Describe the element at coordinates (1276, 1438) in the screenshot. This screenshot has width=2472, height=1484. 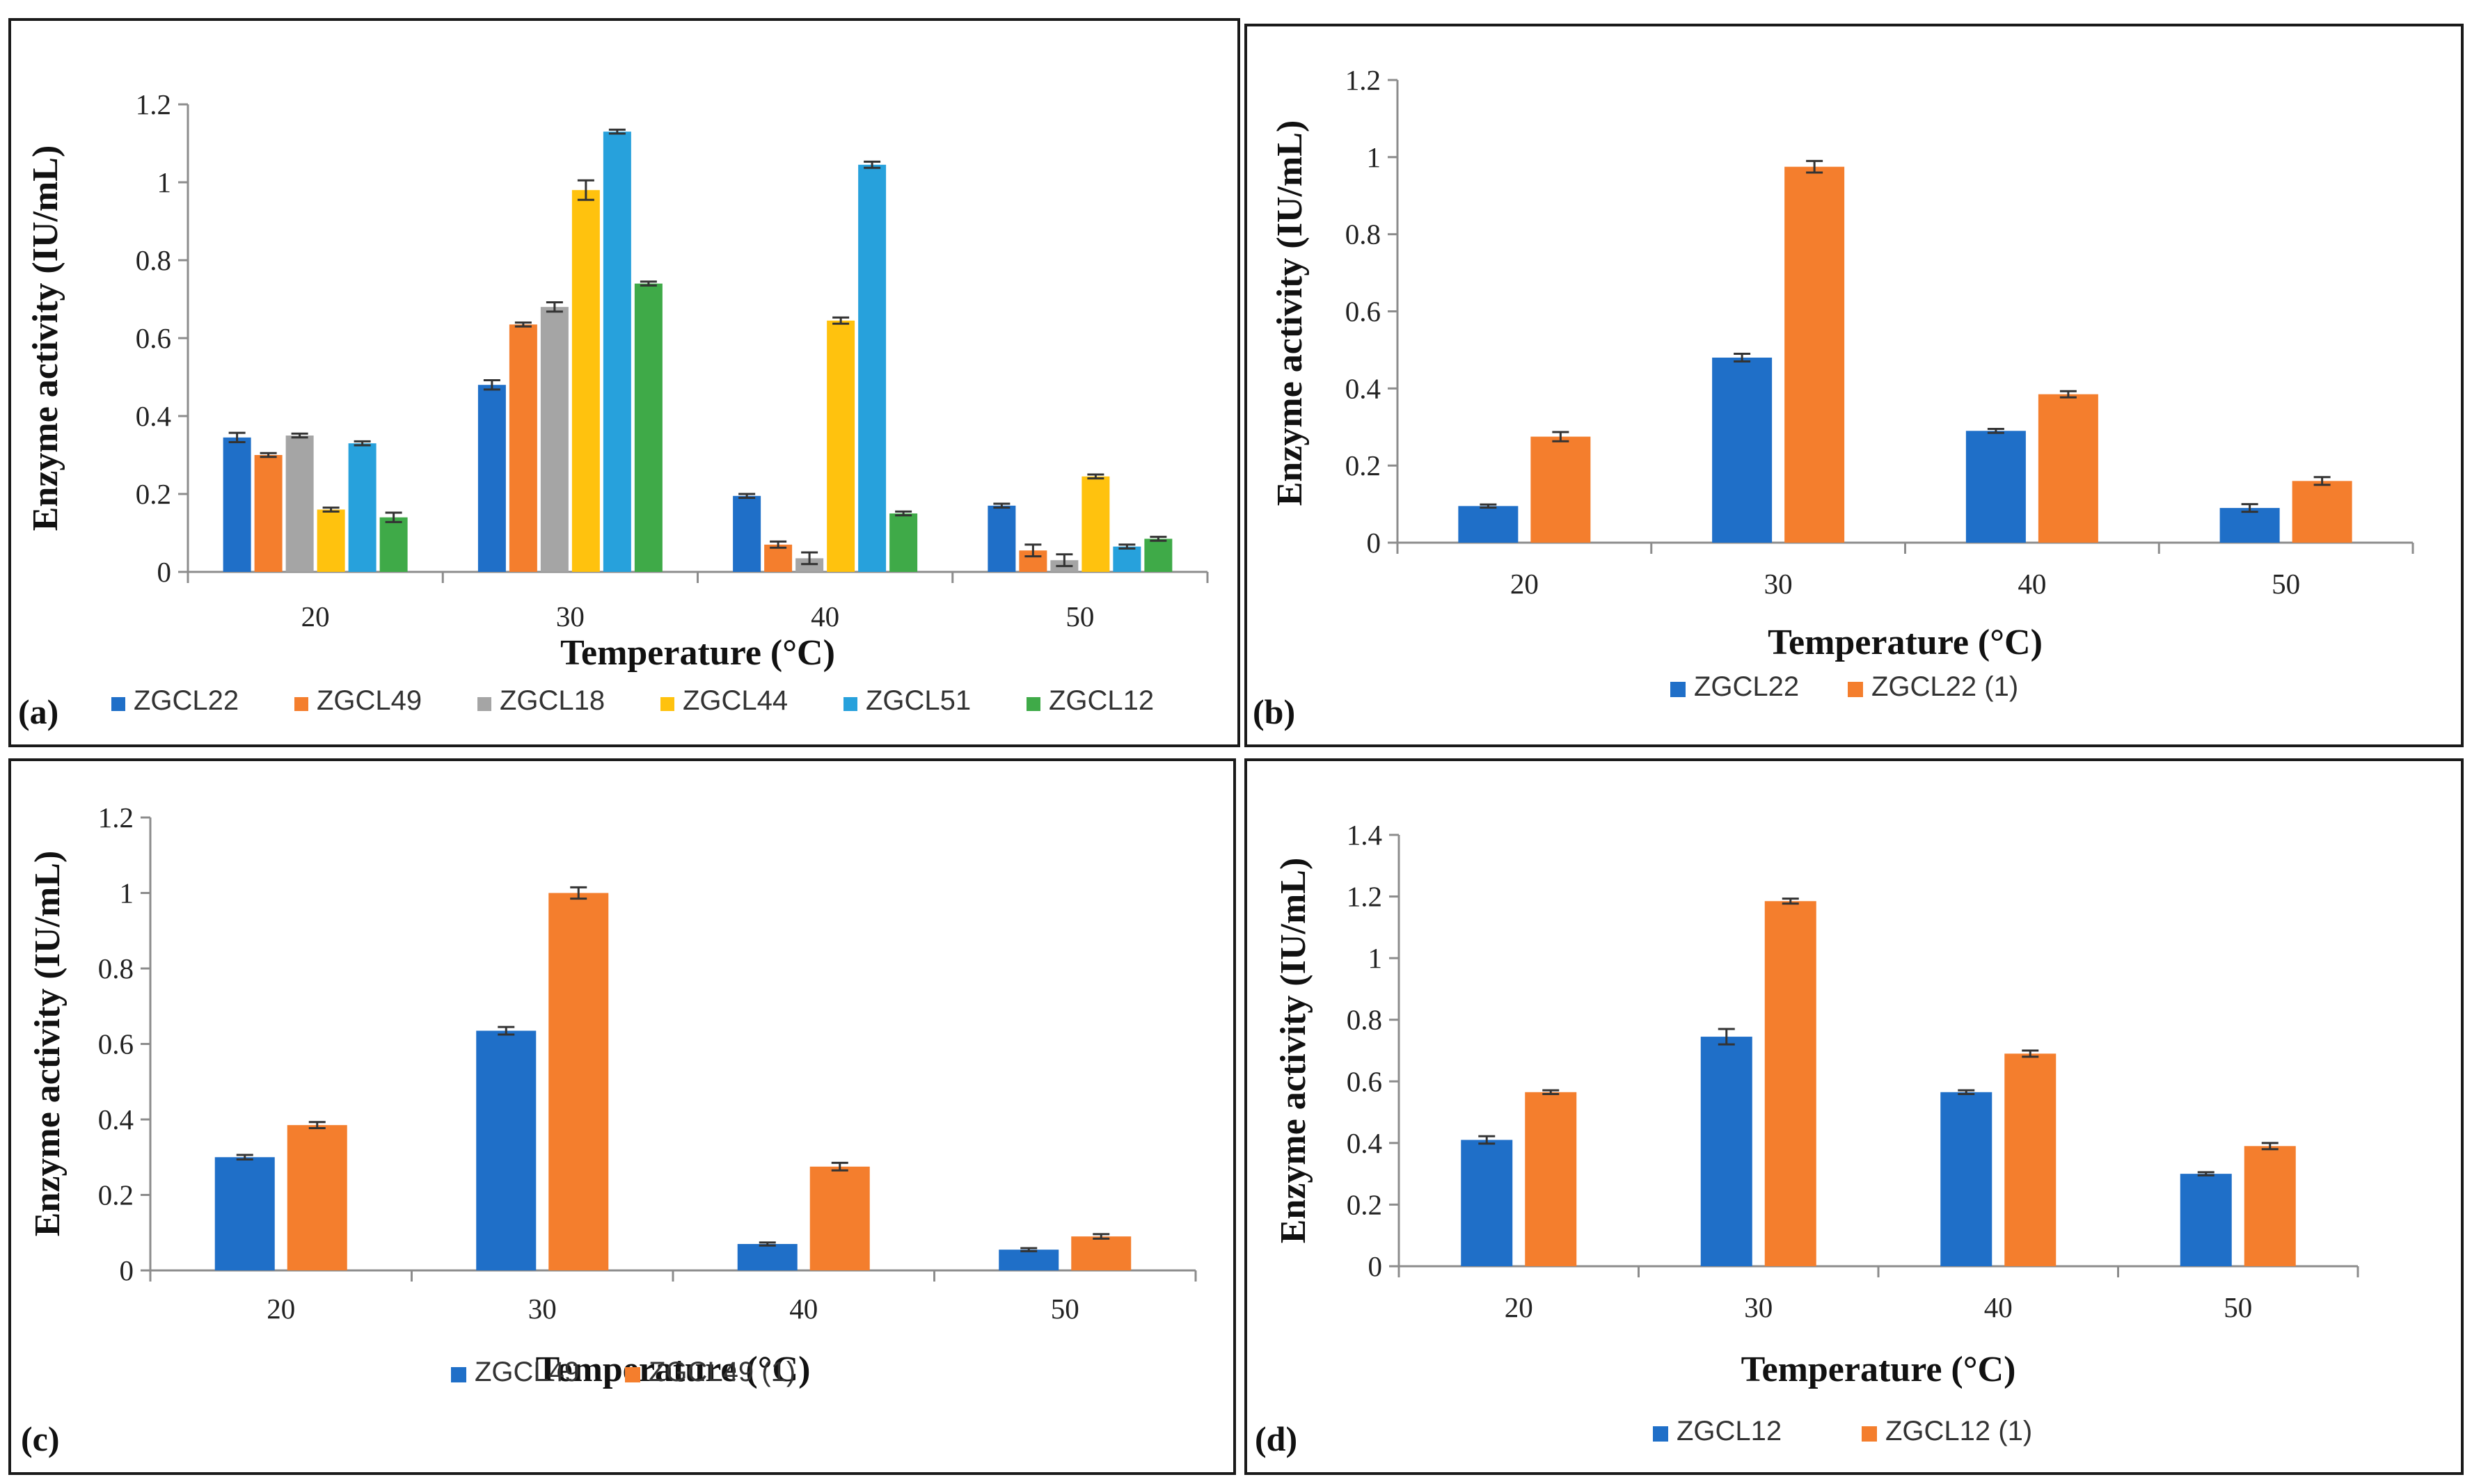
I see `panel-label: (d)` at that location.